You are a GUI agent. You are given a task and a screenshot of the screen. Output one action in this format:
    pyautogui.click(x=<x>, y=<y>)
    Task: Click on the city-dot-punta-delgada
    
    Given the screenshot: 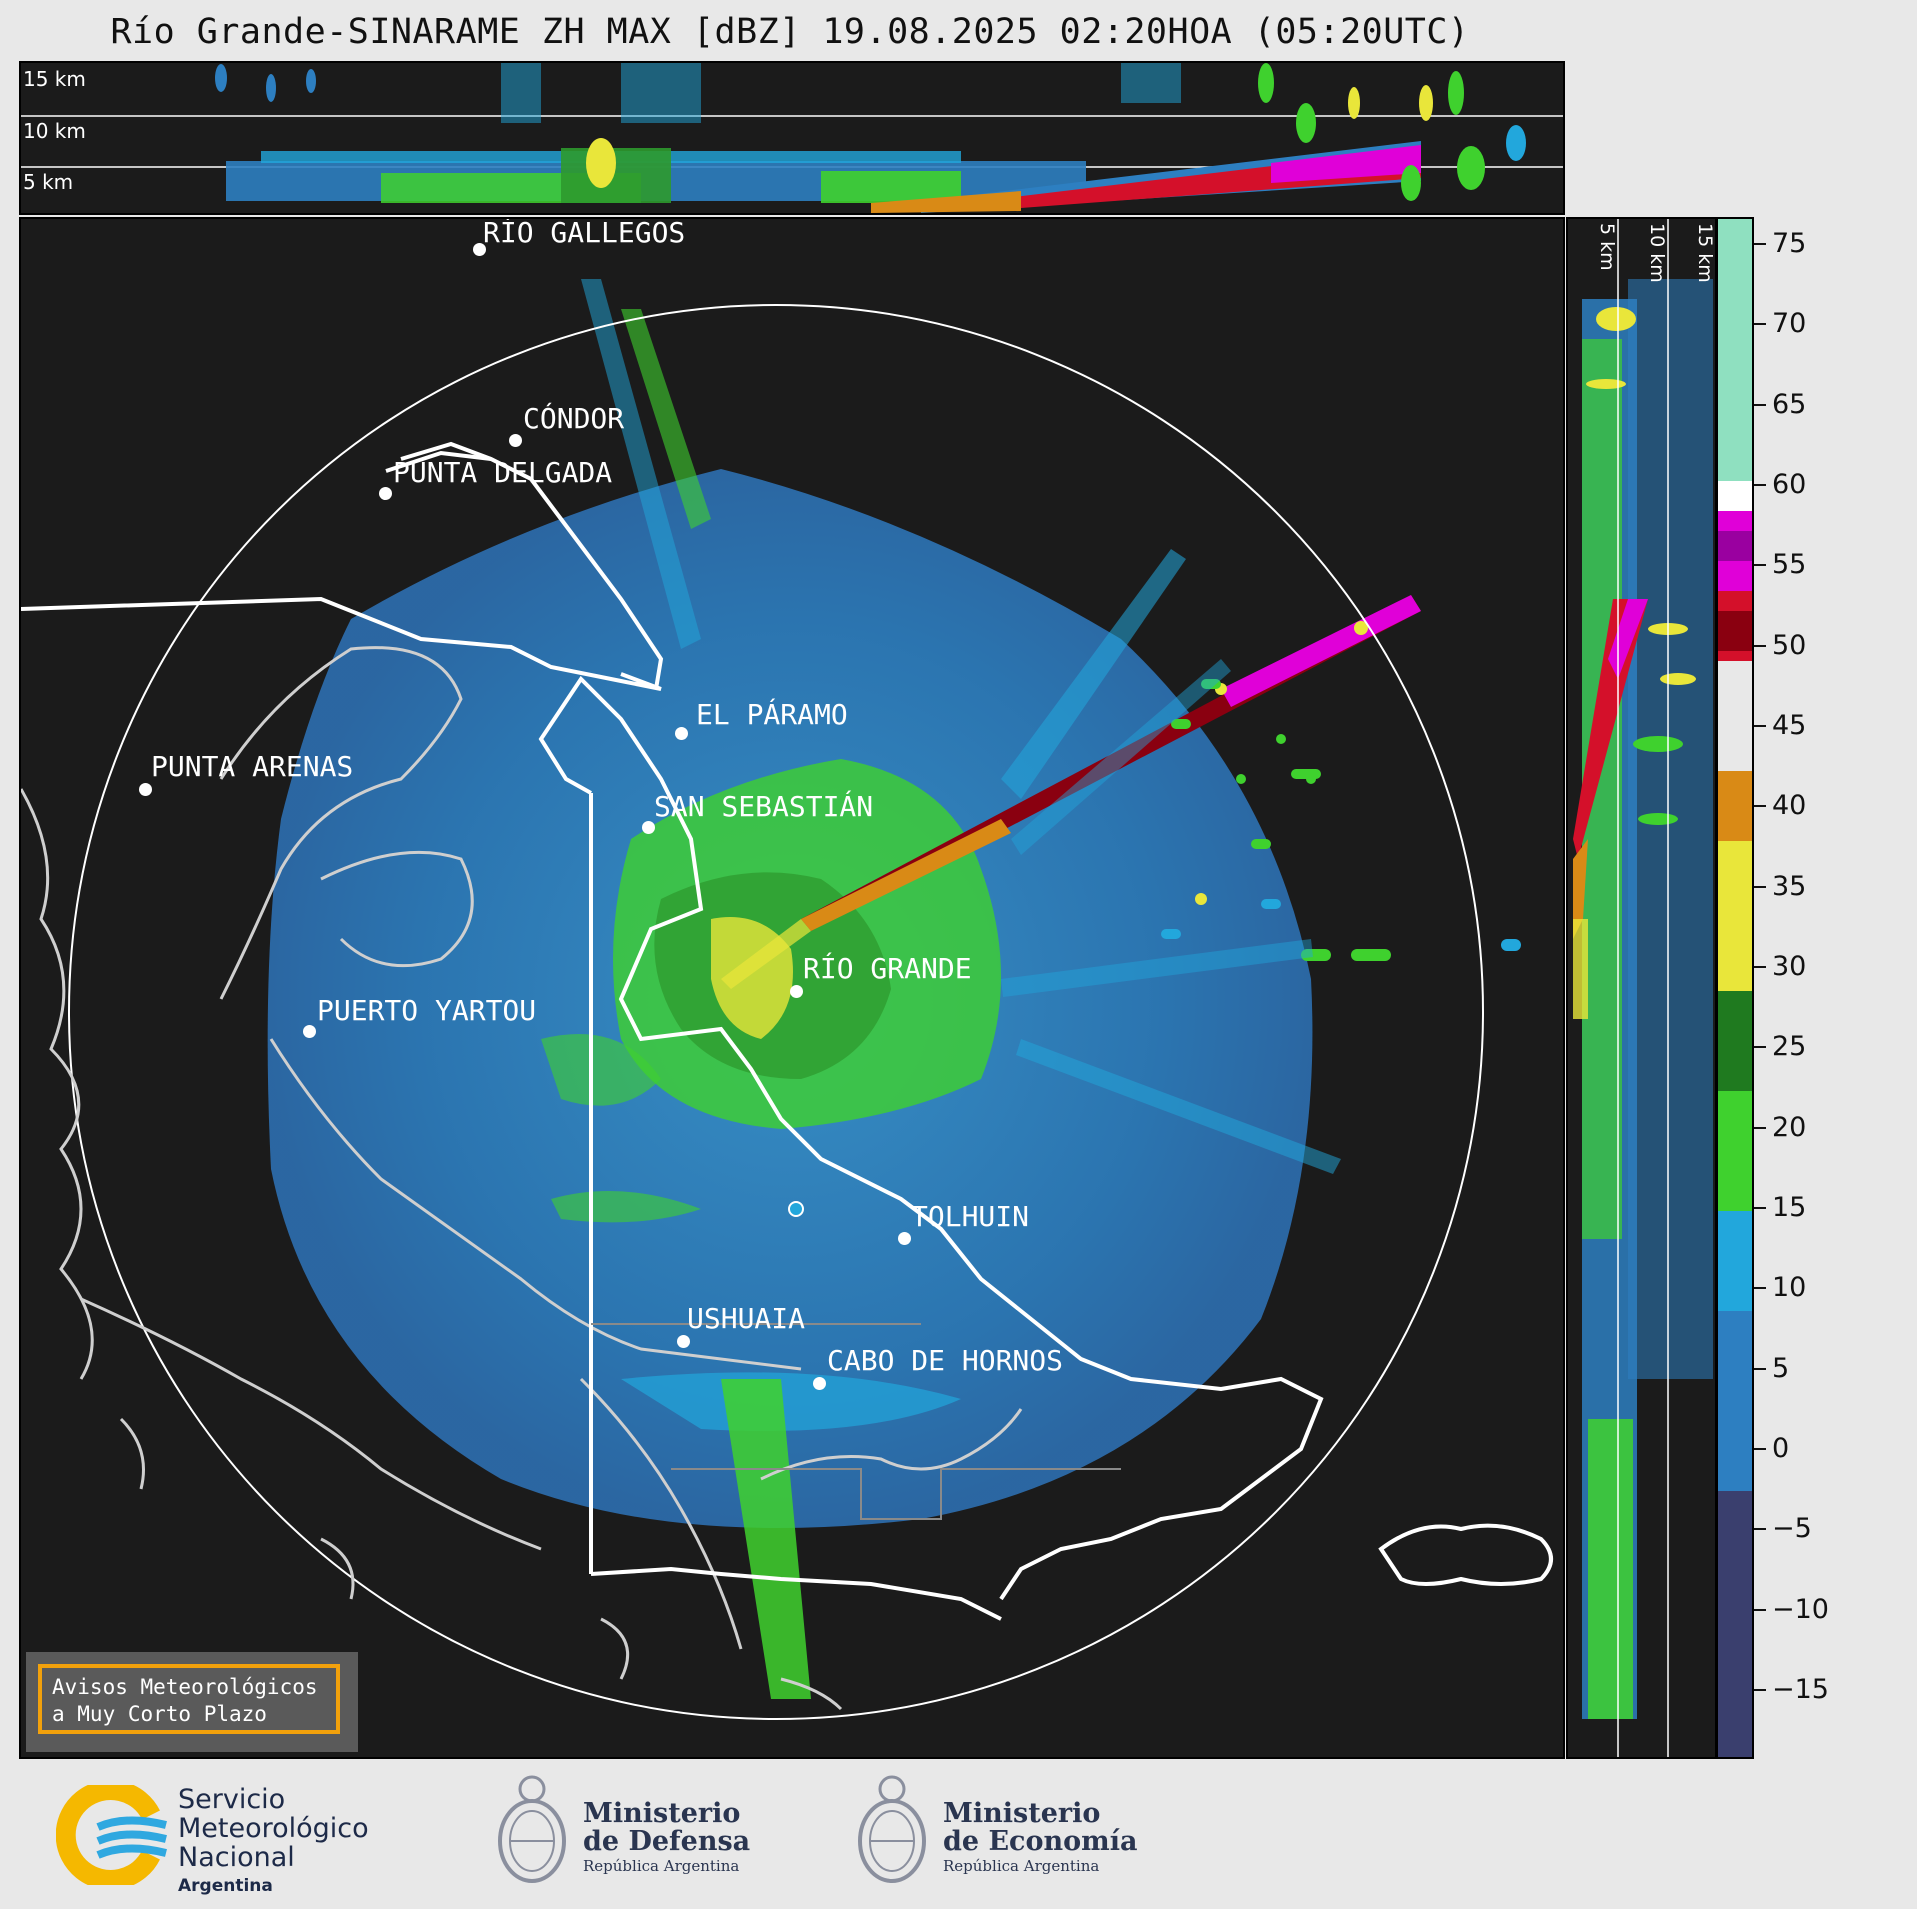 What is the action you would take?
    pyautogui.click(x=385, y=493)
    